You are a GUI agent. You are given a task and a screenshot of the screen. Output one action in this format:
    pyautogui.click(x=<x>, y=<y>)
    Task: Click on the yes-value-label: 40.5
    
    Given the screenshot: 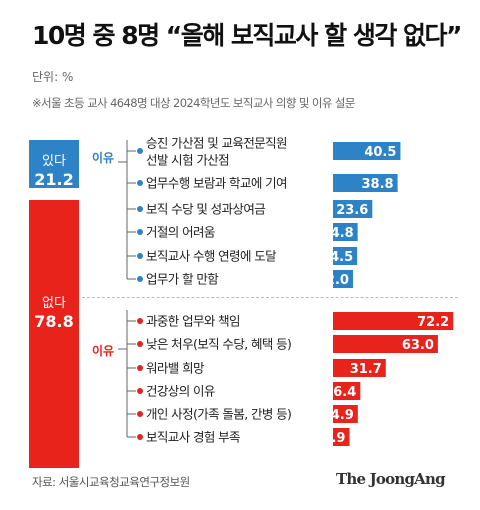 What is the action you would take?
    pyautogui.click(x=380, y=152)
    